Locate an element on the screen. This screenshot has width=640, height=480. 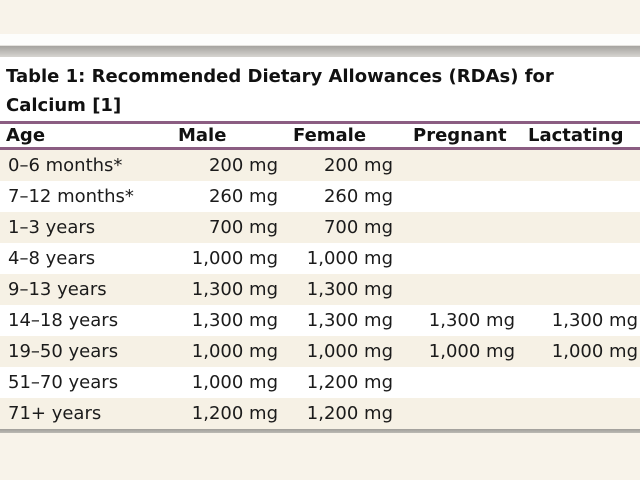
male-cell: 200 mg is located at coordinates (243, 165).